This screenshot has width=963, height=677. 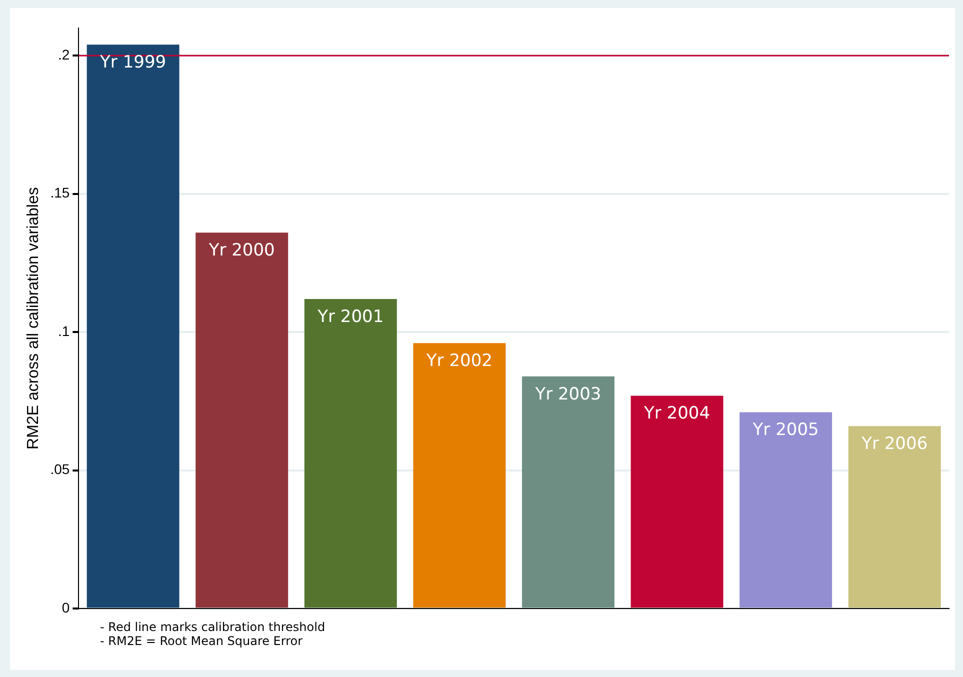 What do you see at coordinates (350, 316) in the screenshot?
I see `x-tick-label: Yr 2001` at bounding box center [350, 316].